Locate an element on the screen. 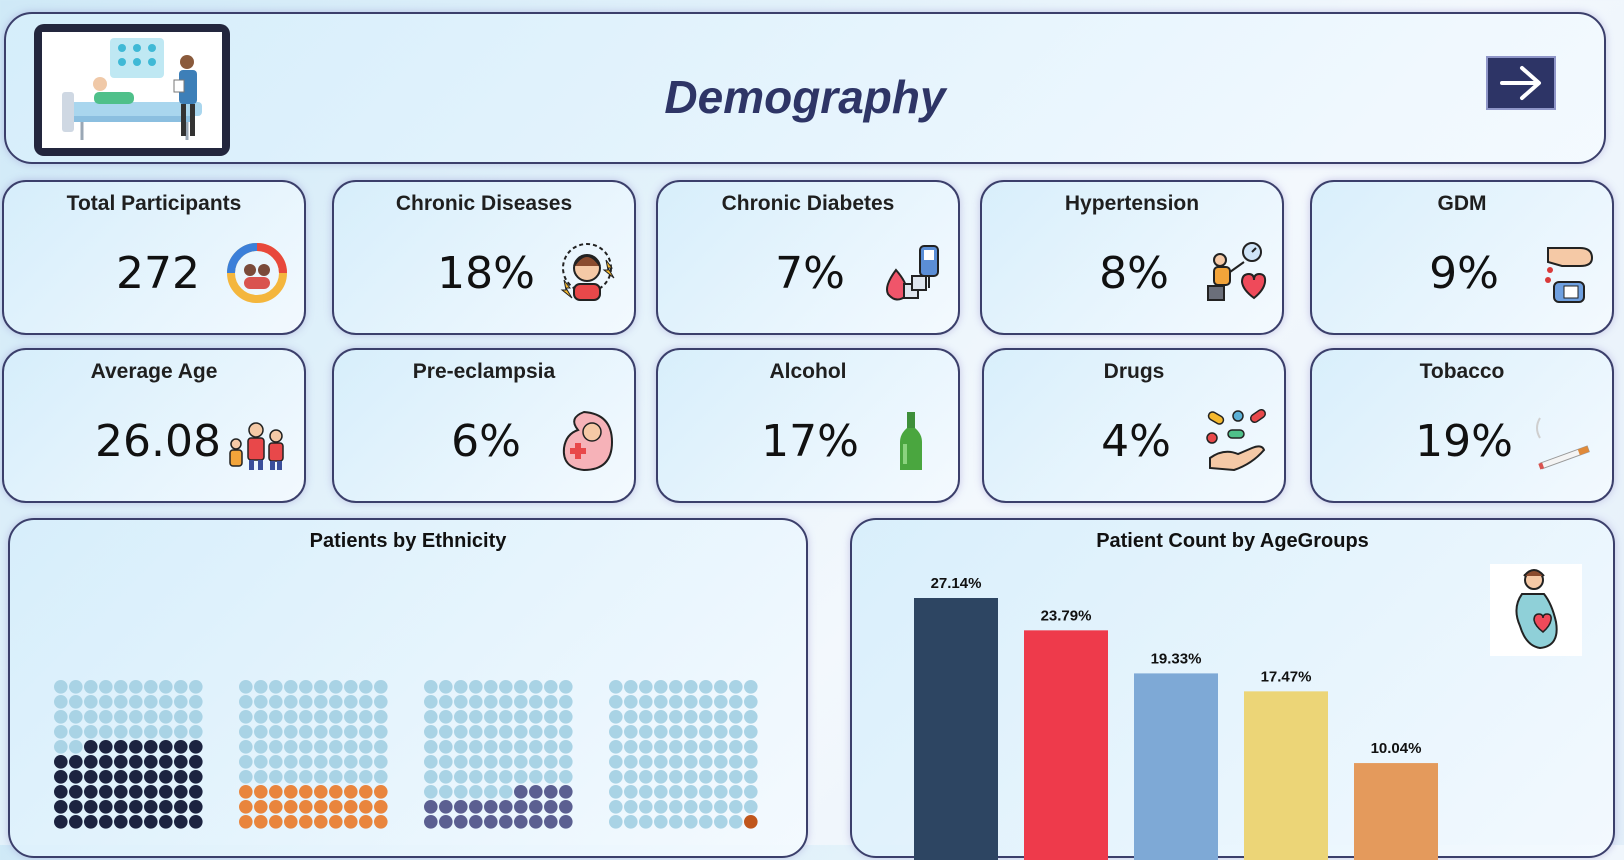  kpi-card-hypertension: Hypertension 8% is located at coordinates (1132, 257).